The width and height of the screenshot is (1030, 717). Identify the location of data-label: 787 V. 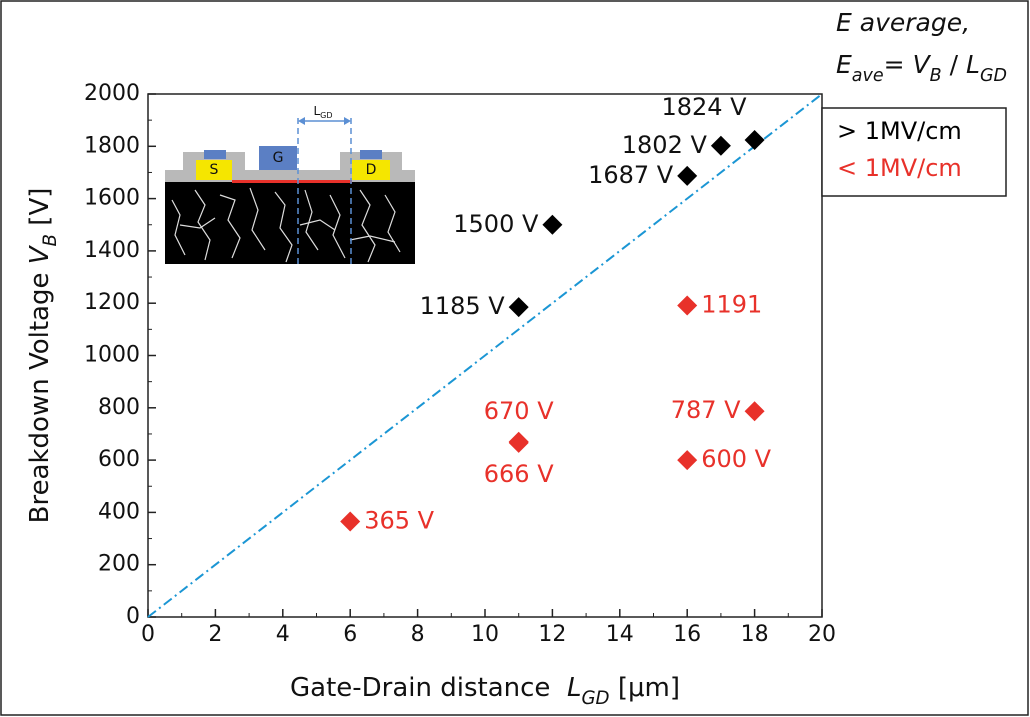
(706, 410).